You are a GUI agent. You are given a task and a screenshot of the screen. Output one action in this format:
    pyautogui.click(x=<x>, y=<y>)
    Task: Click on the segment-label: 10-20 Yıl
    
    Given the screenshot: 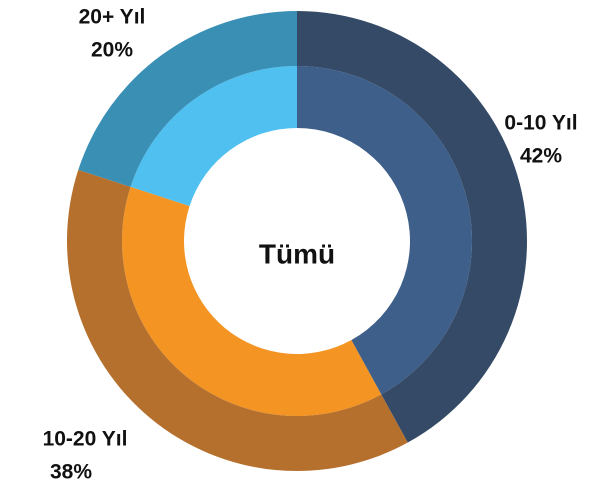 What is the action you would take?
    pyautogui.click(x=85, y=439)
    